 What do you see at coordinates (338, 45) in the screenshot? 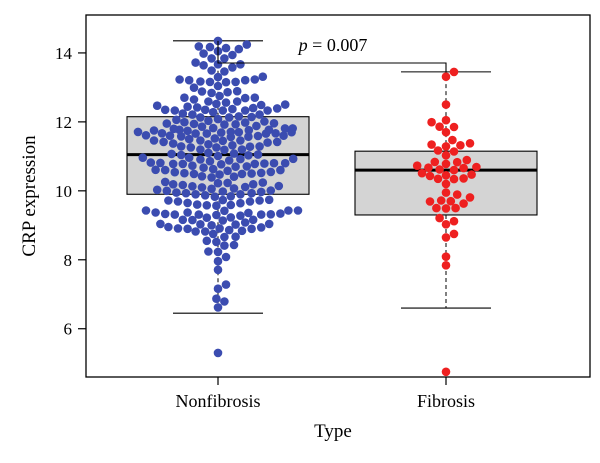
I see `p-value: = 0.007` at bounding box center [338, 45].